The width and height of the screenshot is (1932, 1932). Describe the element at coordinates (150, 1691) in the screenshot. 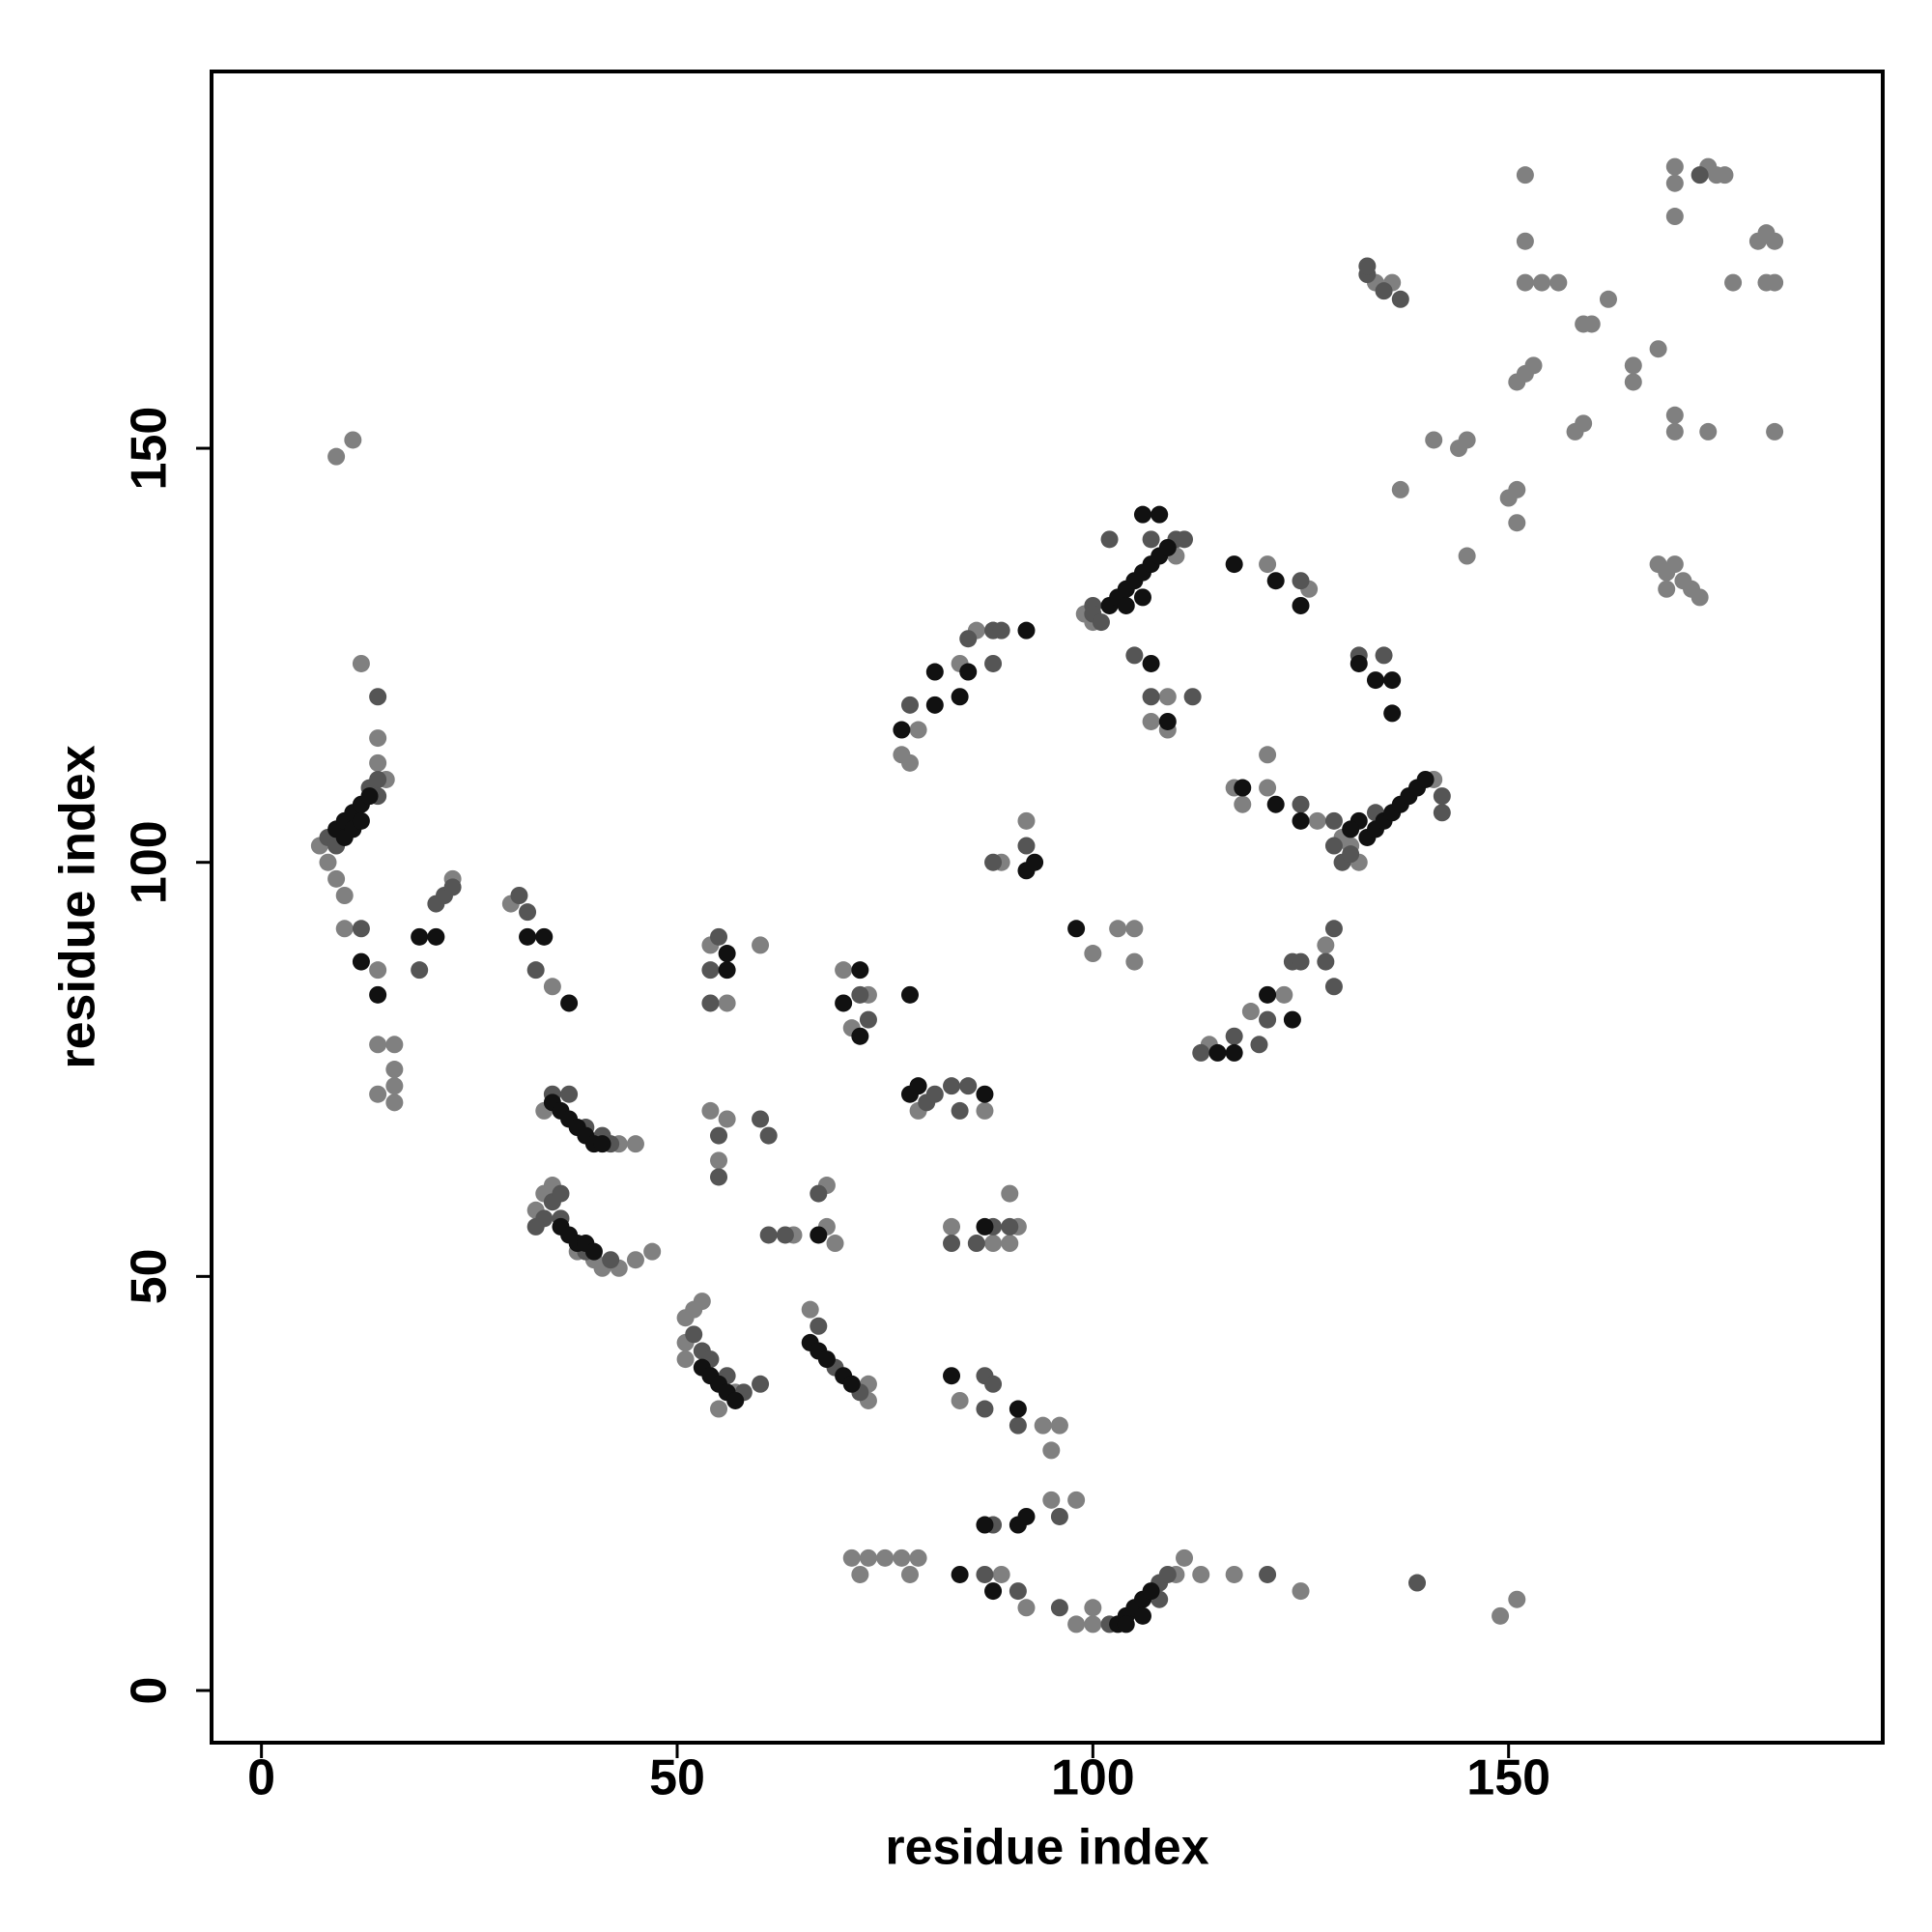

I see `y-tick-label: 0` at that location.